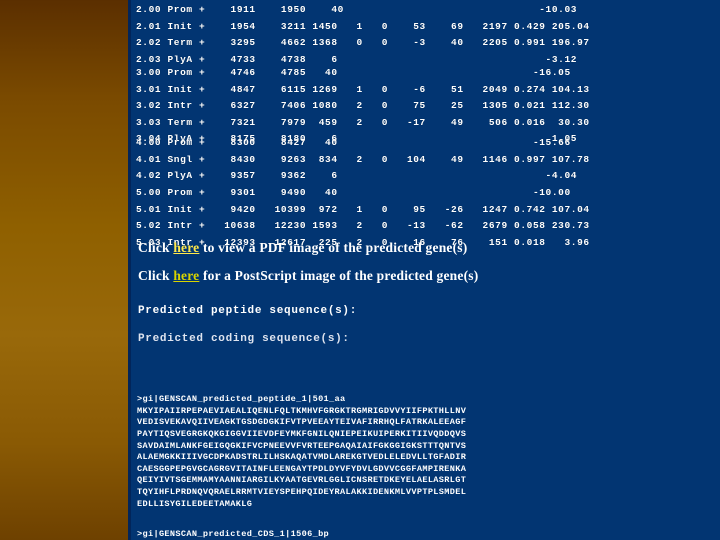 The width and height of the screenshot is (720, 540). I want to click on table-row: 3.00 Prom + 4746 4785 40 -16.05, so click(353, 72).